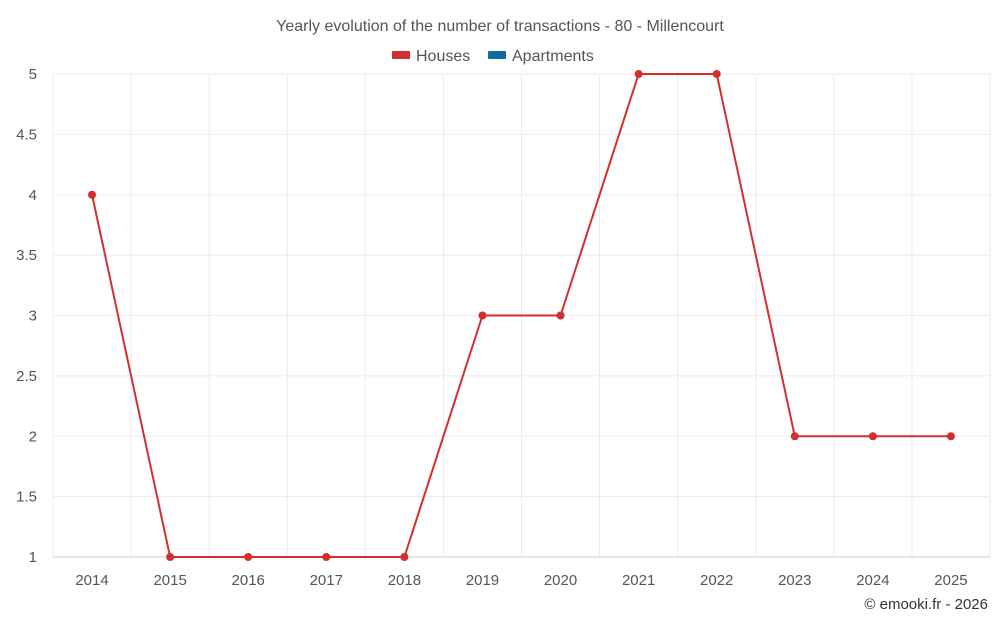  What do you see at coordinates (248, 580) in the screenshot?
I see `x-tick-label: 2016` at bounding box center [248, 580].